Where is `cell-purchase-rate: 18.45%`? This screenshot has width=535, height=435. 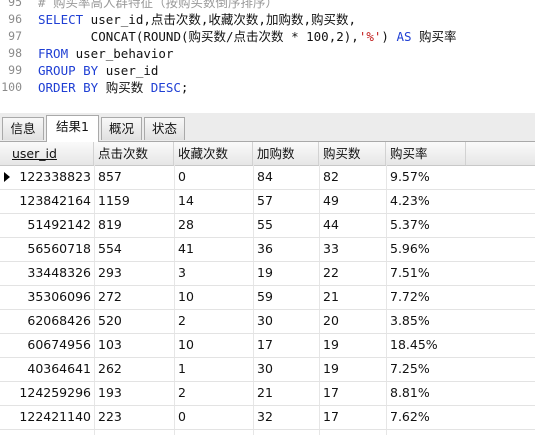
cell-purchase-rate: 18.45% is located at coordinates (414, 344).